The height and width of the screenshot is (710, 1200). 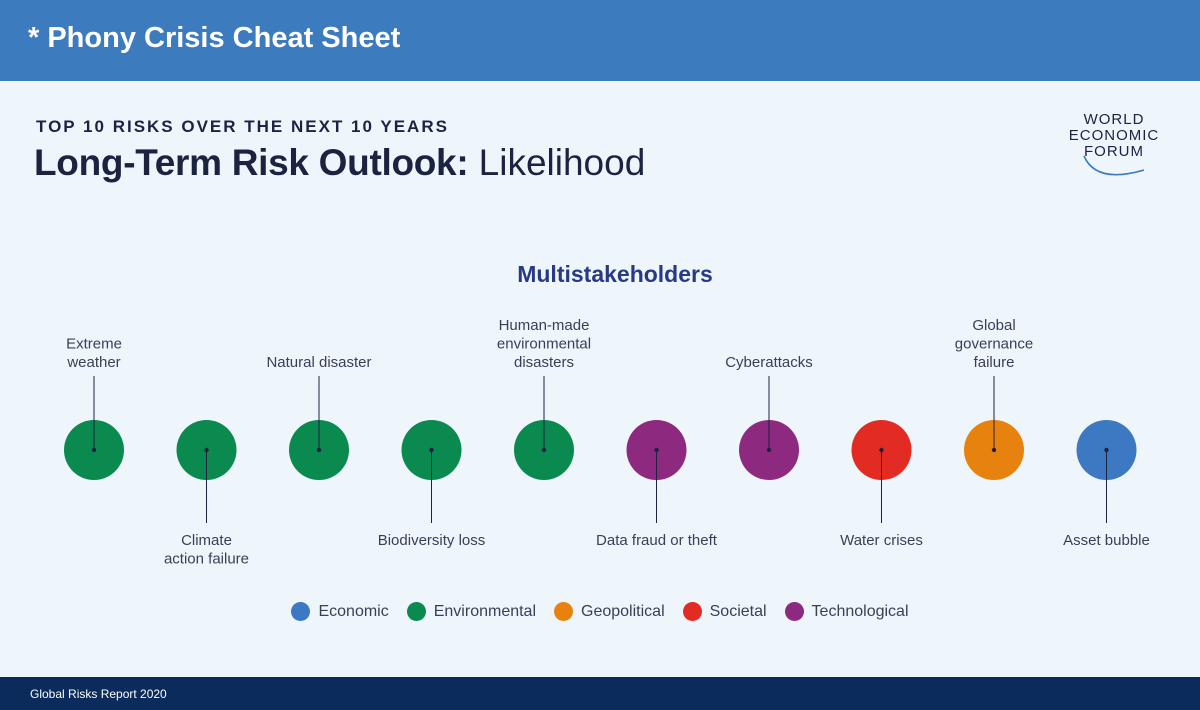 I want to click on risk-label-line: Water crises, so click(x=881, y=540).